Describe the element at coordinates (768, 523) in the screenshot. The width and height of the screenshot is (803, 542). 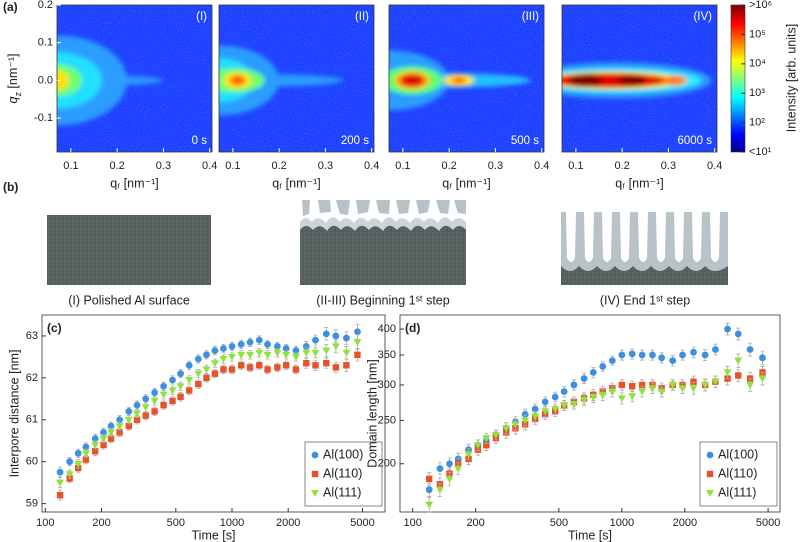
I see `x-tick-label: 5000` at that location.